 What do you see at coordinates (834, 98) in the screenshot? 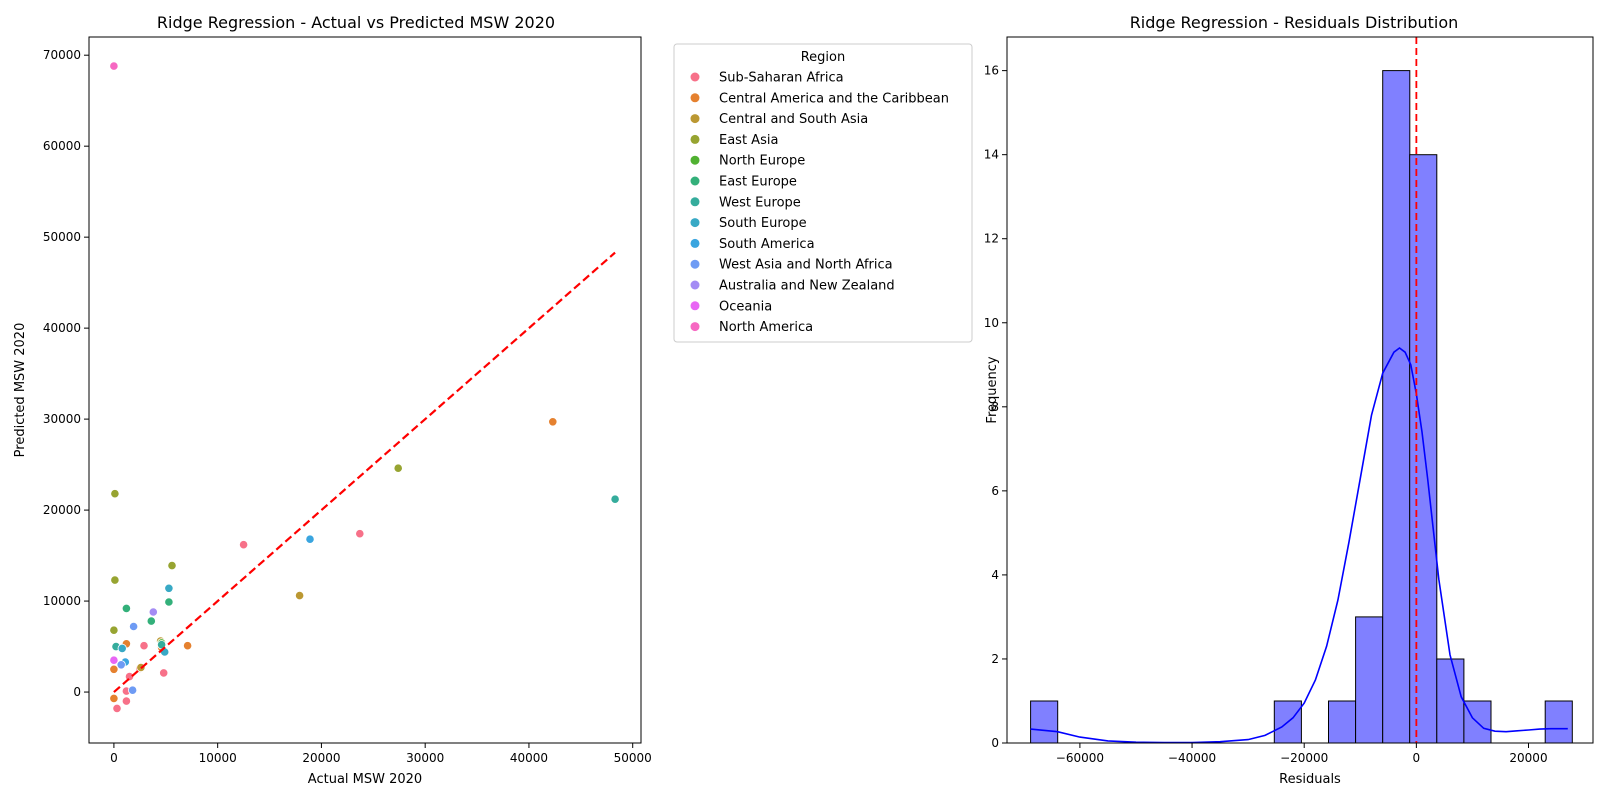
I see `legend-label: Central America and the Caribbean` at bounding box center [834, 98].